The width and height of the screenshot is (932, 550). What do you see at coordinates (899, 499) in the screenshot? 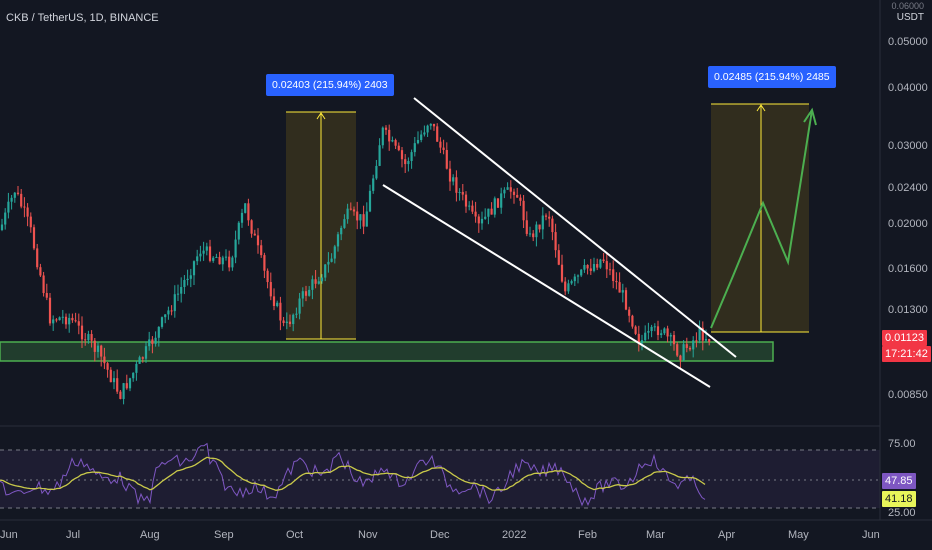
I see `rsi-ma-value-tag: 41.18` at bounding box center [899, 499].